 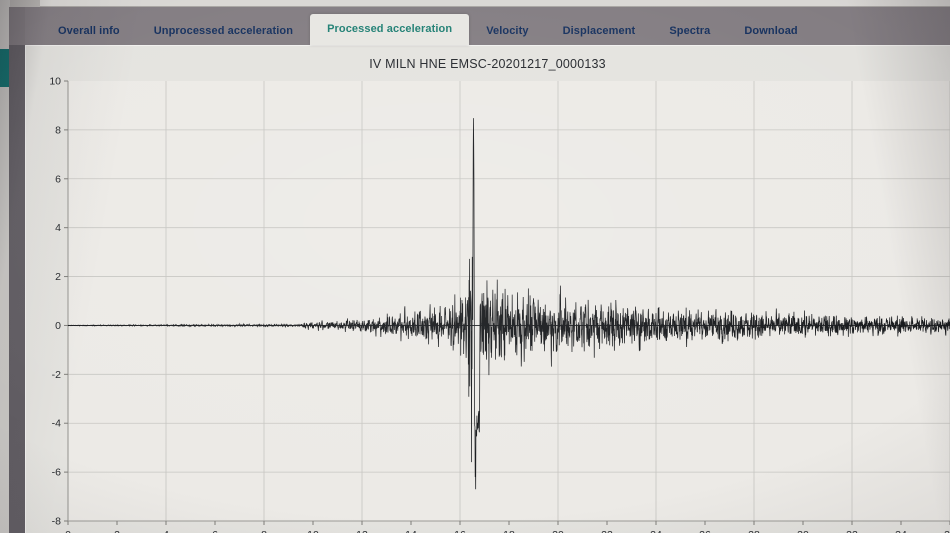 What do you see at coordinates (56, 522) in the screenshot?
I see `y-tick-label: -8` at bounding box center [56, 522].